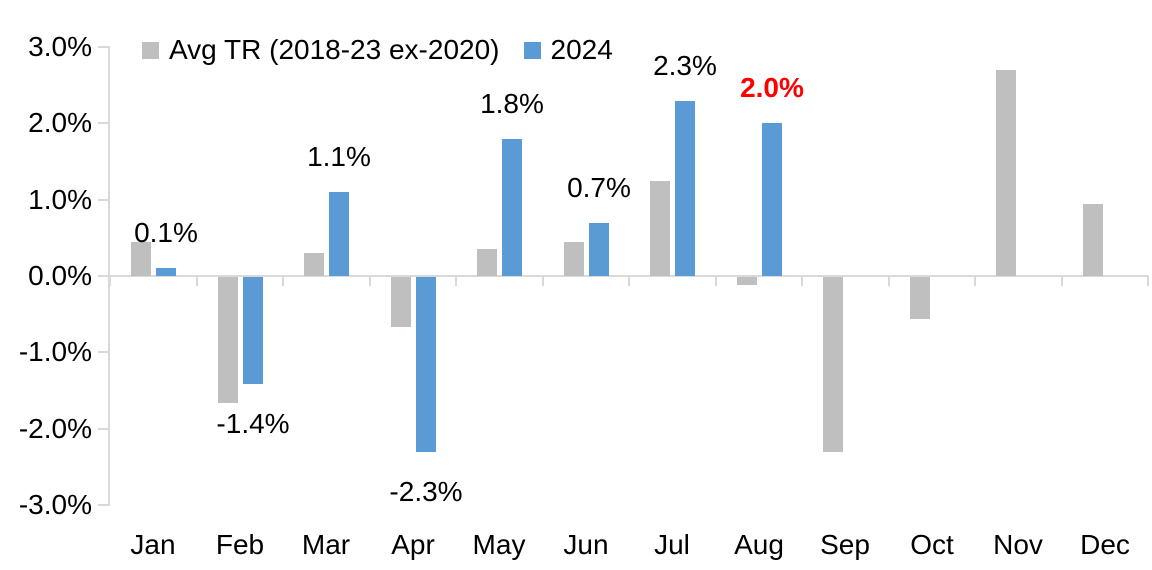 The height and width of the screenshot is (570, 1152). Describe the element at coordinates (314, 264) in the screenshot. I see `bar-avg-mar` at that location.